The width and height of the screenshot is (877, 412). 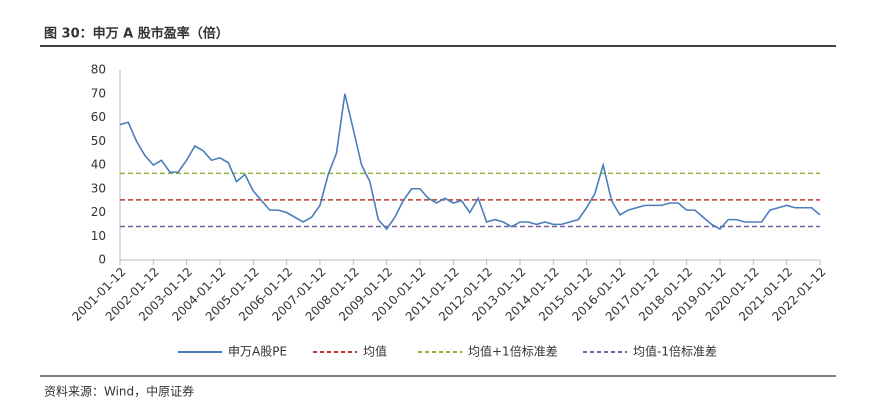 I want to click on figure-title: 图 30：申万 A 股市盈率（倍）, so click(x=136, y=34).